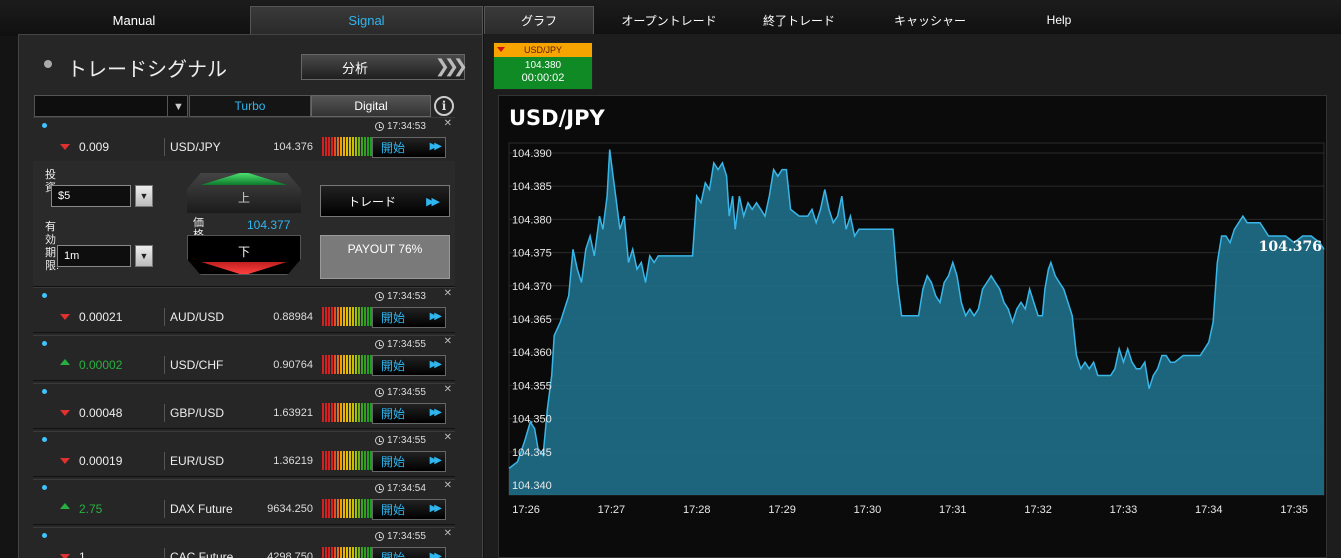 The width and height of the screenshot is (1341, 558). I want to click on x-tick-label: 17:28, so click(697, 510).